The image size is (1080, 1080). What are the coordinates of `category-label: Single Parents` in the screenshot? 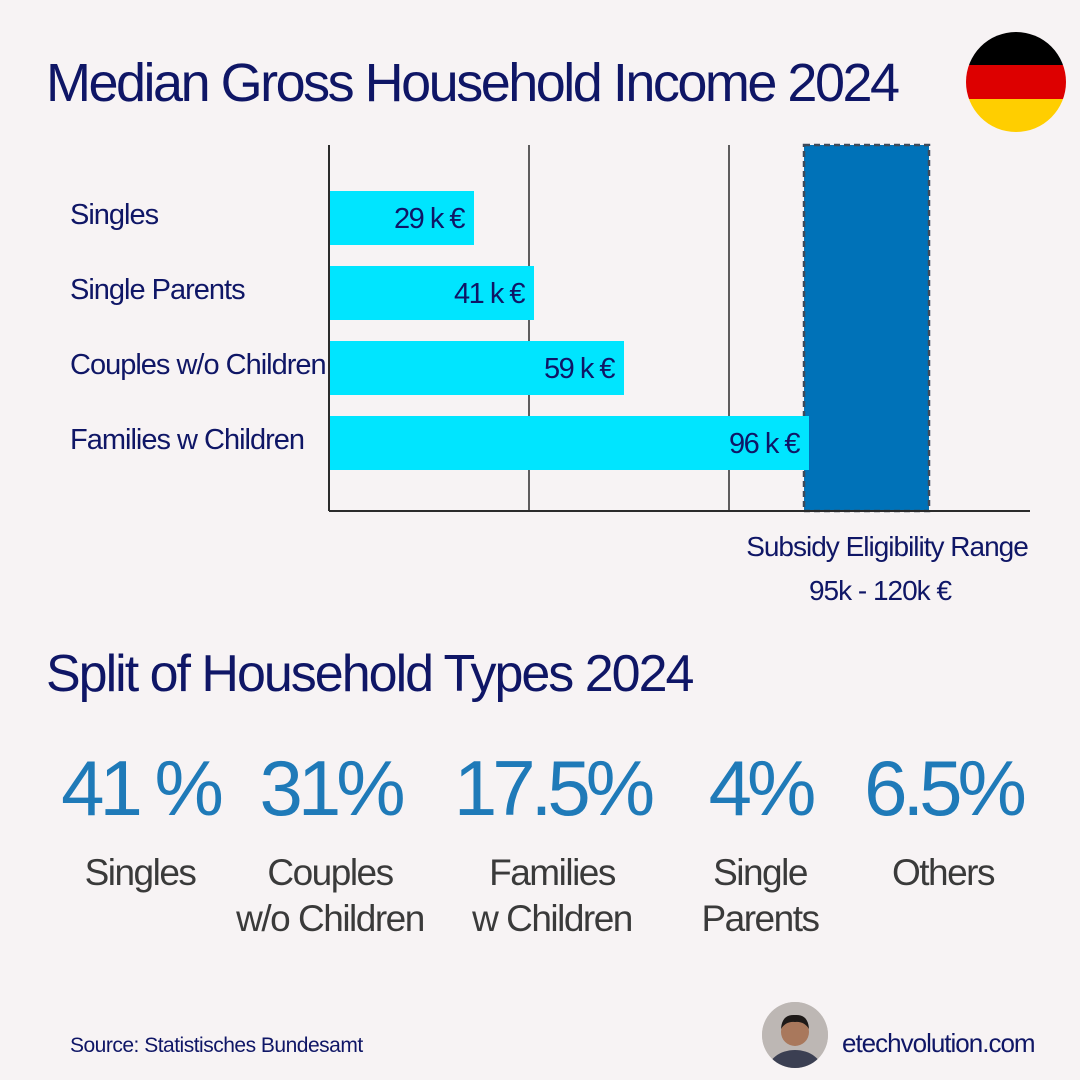 It's located at (157, 290).